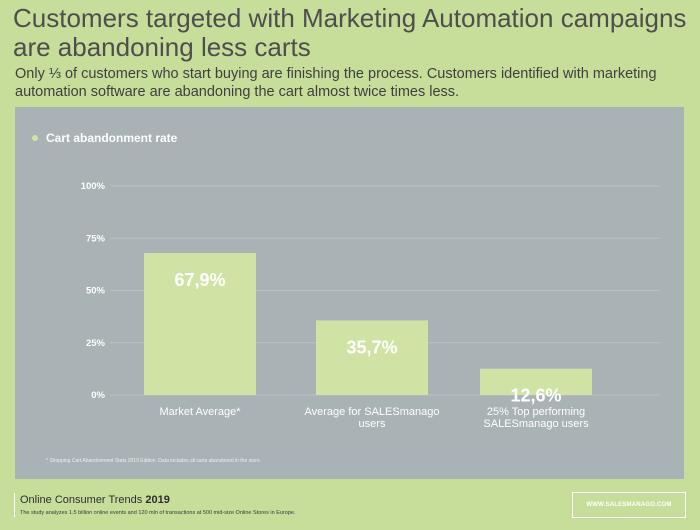  Describe the element at coordinates (372, 418) in the screenshot. I see `x-category-label: Average for SALESmanago users` at that location.